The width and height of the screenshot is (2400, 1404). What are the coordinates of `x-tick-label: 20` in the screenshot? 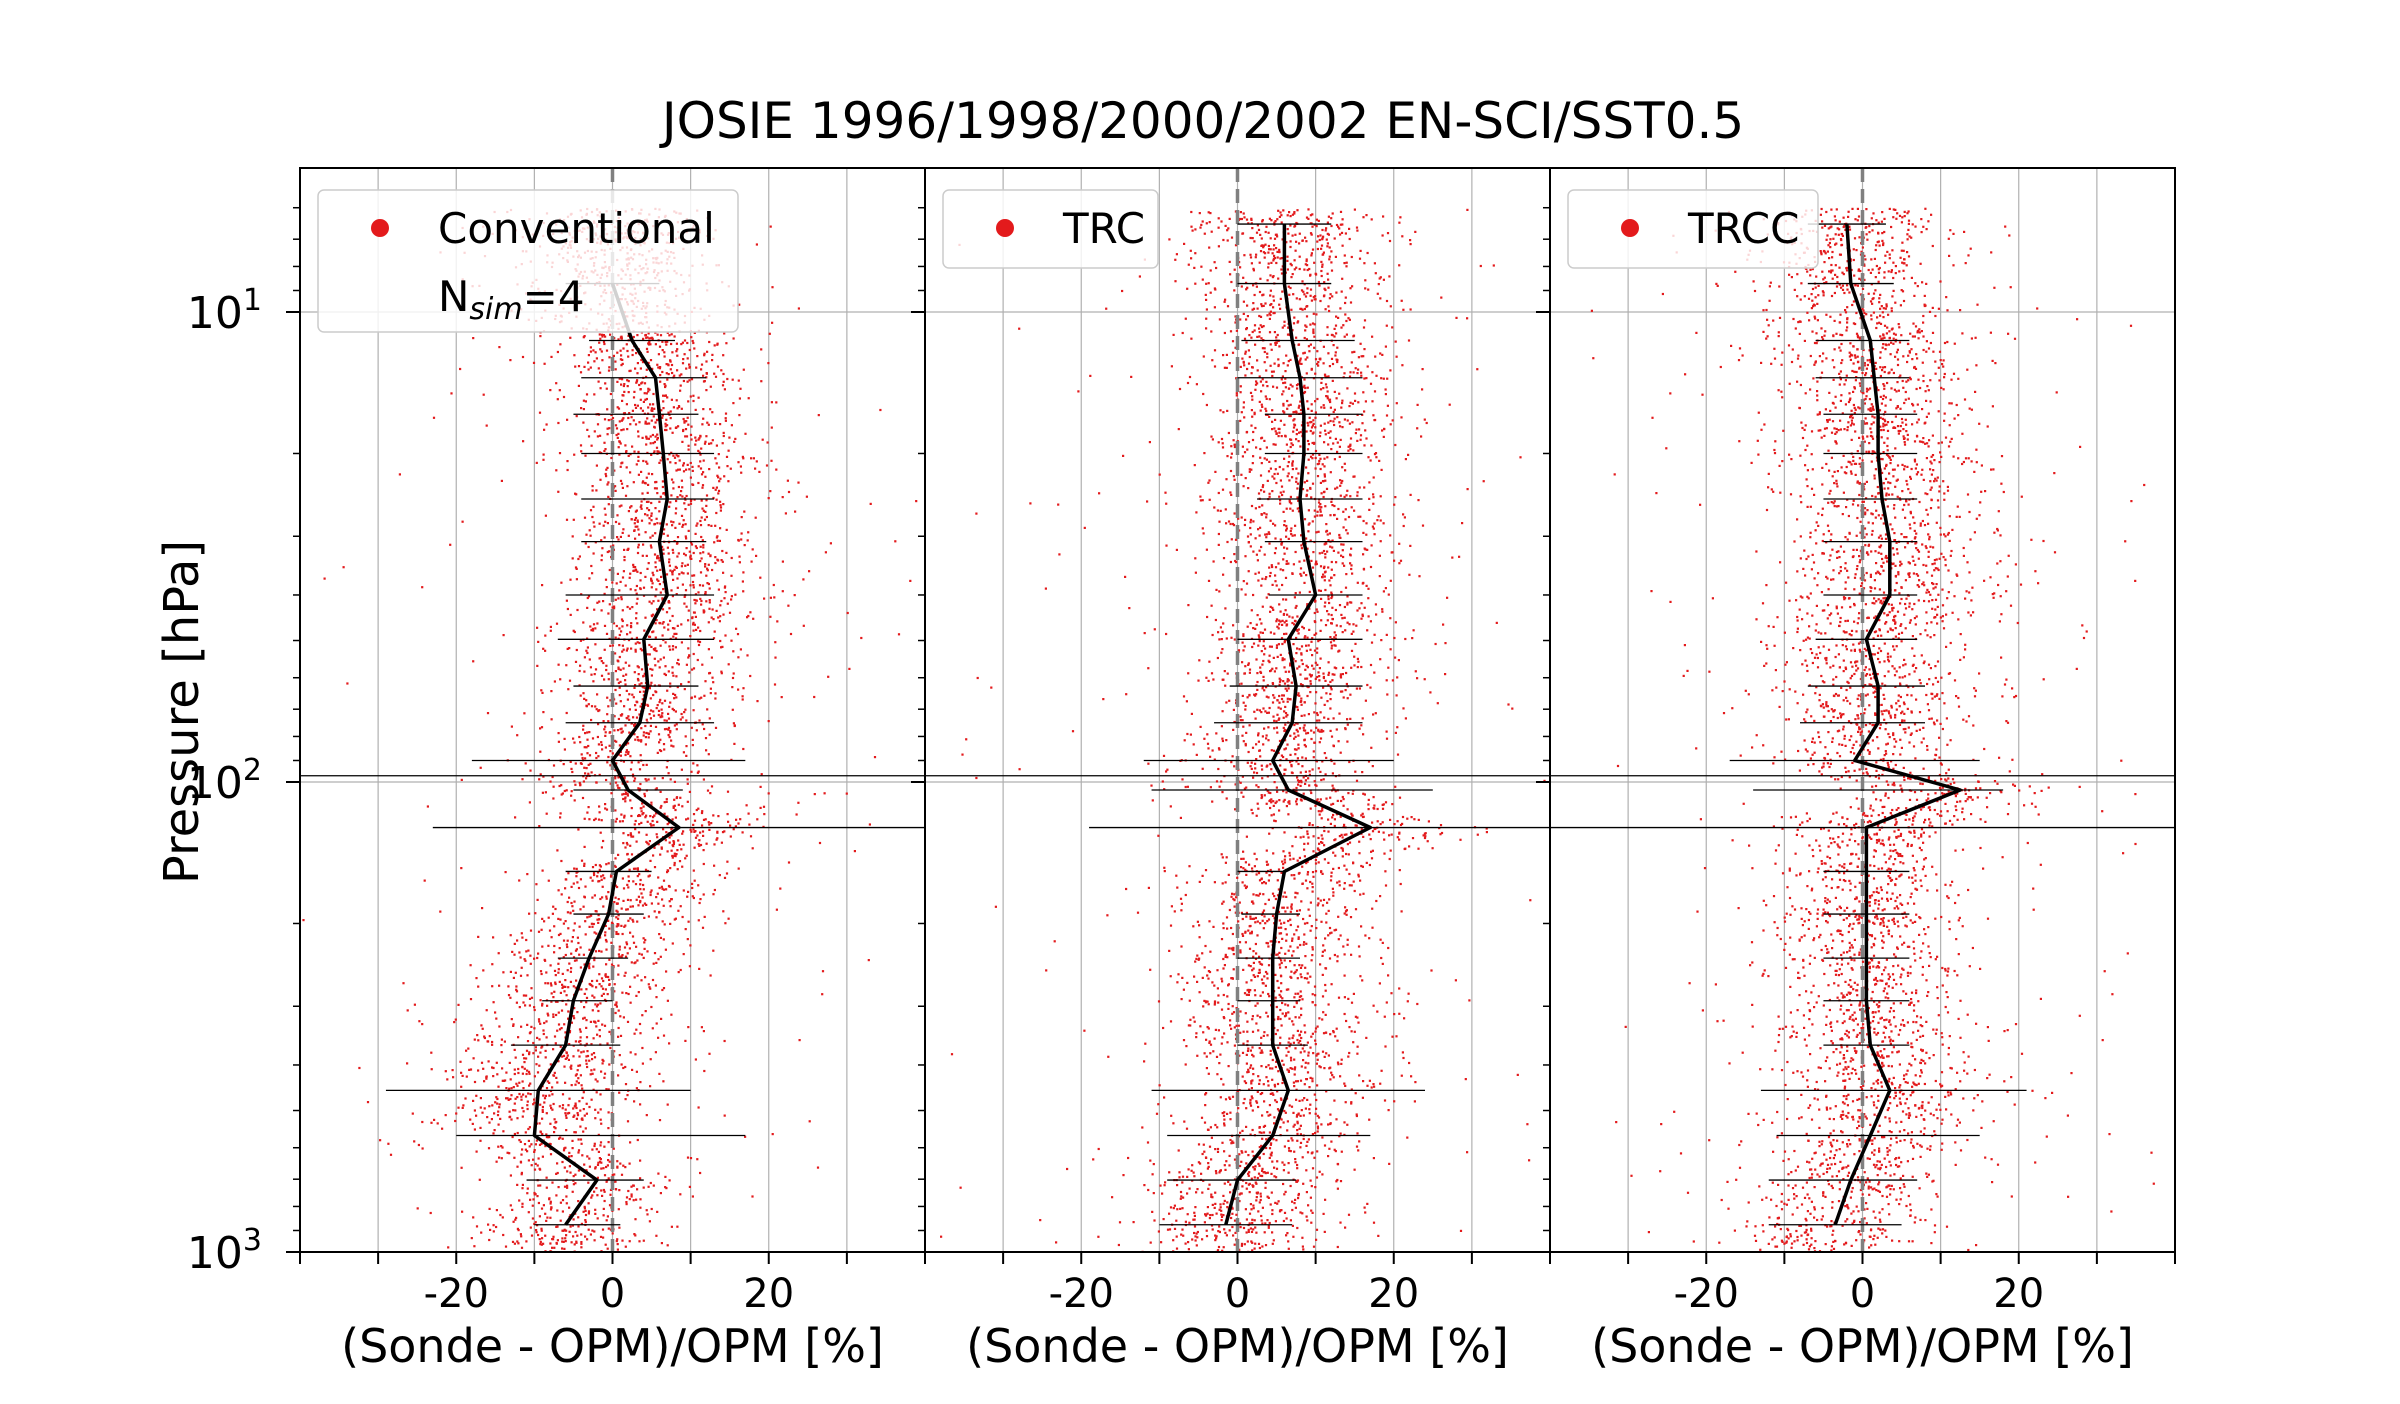 It's located at (768, 1294).